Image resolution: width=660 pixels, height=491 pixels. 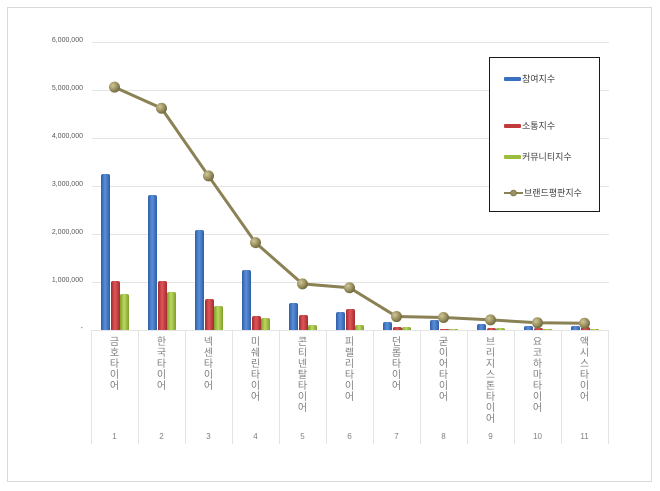 What do you see at coordinates (67, 40) in the screenshot?
I see `y-axis-tick-label: 6,000,000` at bounding box center [67, 40].